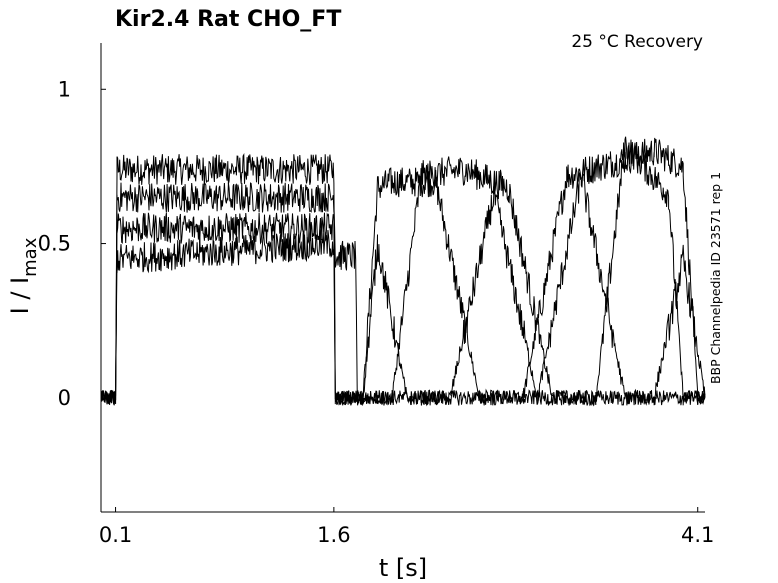 The width and height of the screenshot is (778, 583). I want to click on x-tick-label: 4.1, so click(697, 535).